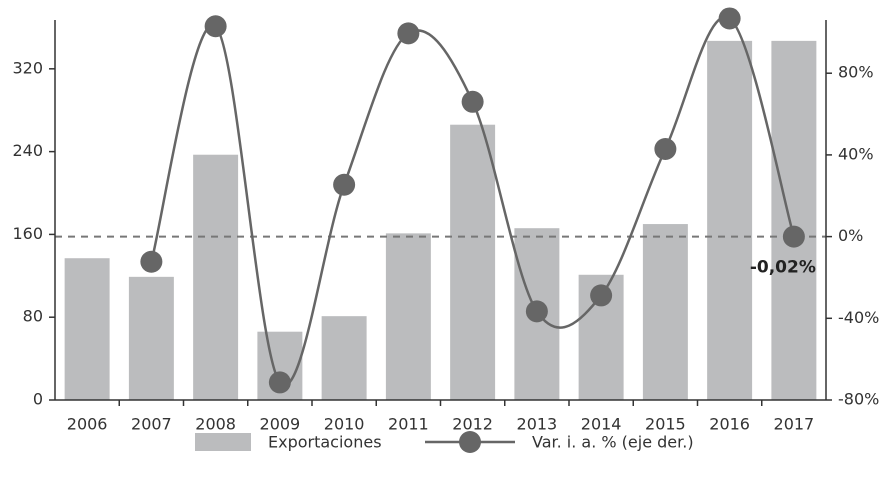 This screenshot has width=892, height=484. What do you see at coordinates (27, 150) in the screenshot?
I see `y-tick-label: 240` at bounding box center [27, 150].